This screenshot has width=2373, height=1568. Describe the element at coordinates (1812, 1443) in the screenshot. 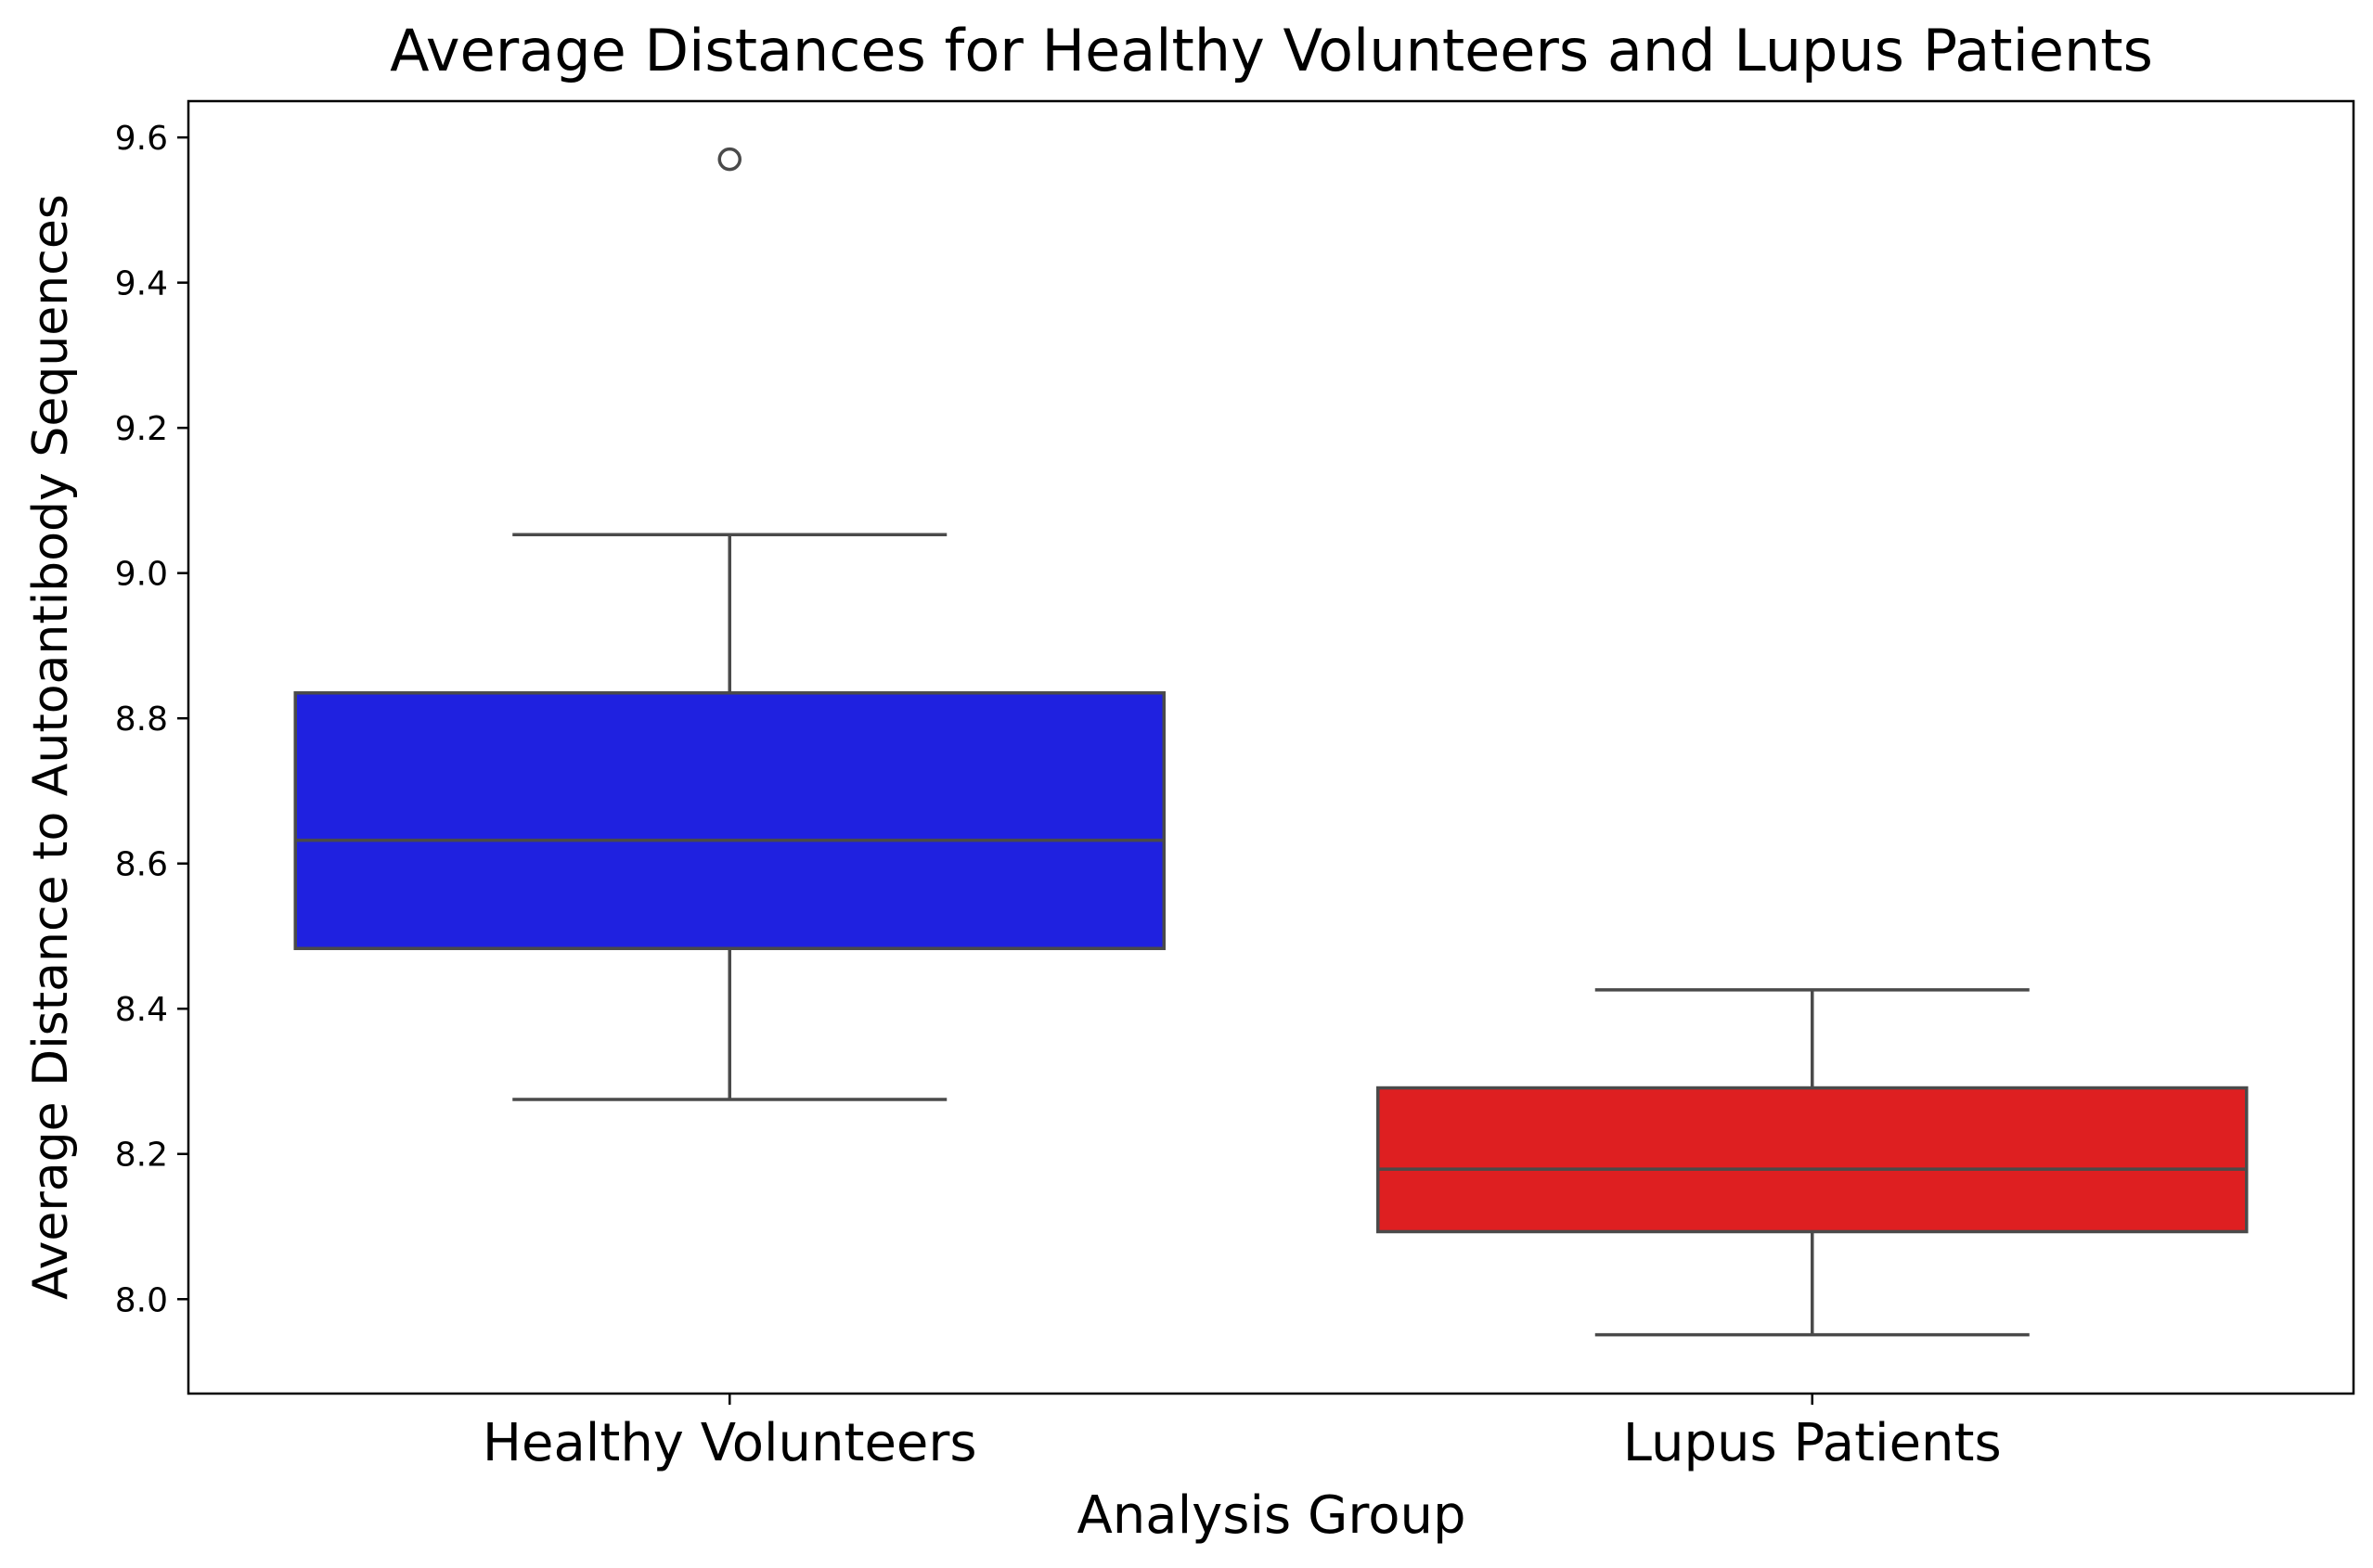

I see `x-tick-label: Lupus Patients` at that location.